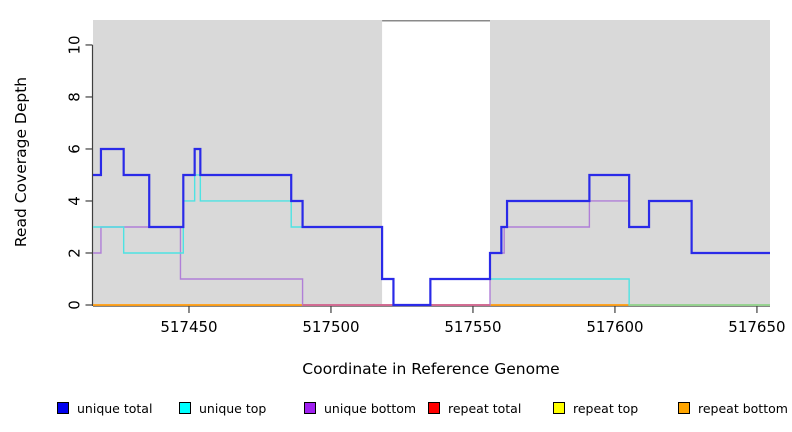  I want to click on legend-item-repeat-bottom: repeat bottom, so click(733, 408).